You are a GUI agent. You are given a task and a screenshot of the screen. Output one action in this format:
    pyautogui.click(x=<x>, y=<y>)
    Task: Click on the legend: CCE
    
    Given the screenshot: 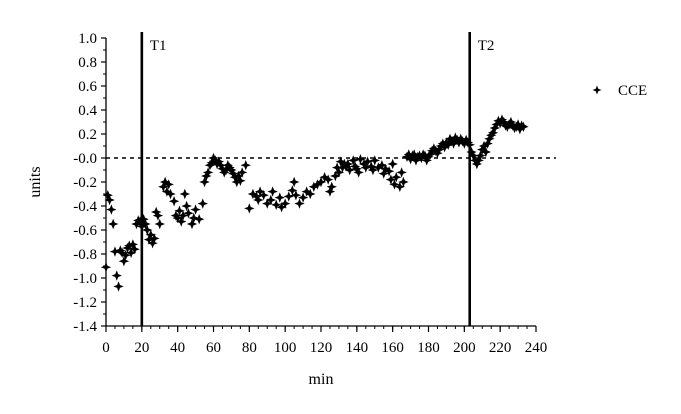 What is the action you would take?
    pyautogui.click(x=619, y=91)
    